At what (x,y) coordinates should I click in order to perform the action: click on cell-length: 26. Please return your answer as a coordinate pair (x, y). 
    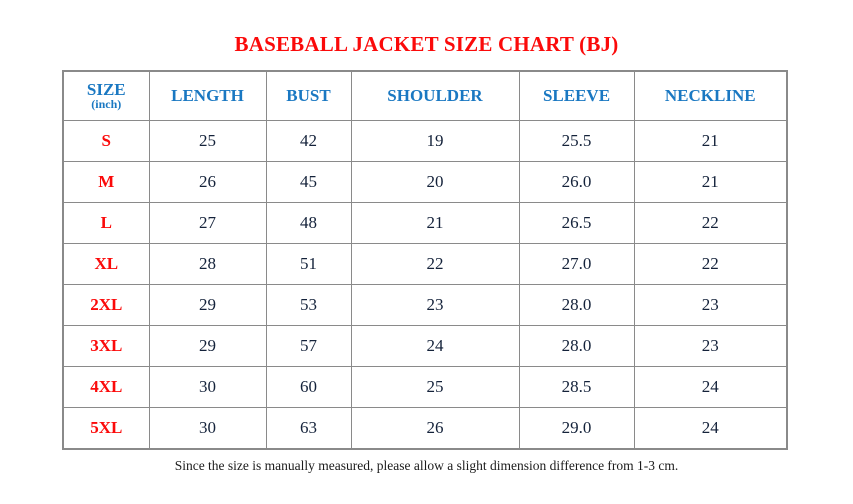
    Looking at the image, I should click on (207, 182).